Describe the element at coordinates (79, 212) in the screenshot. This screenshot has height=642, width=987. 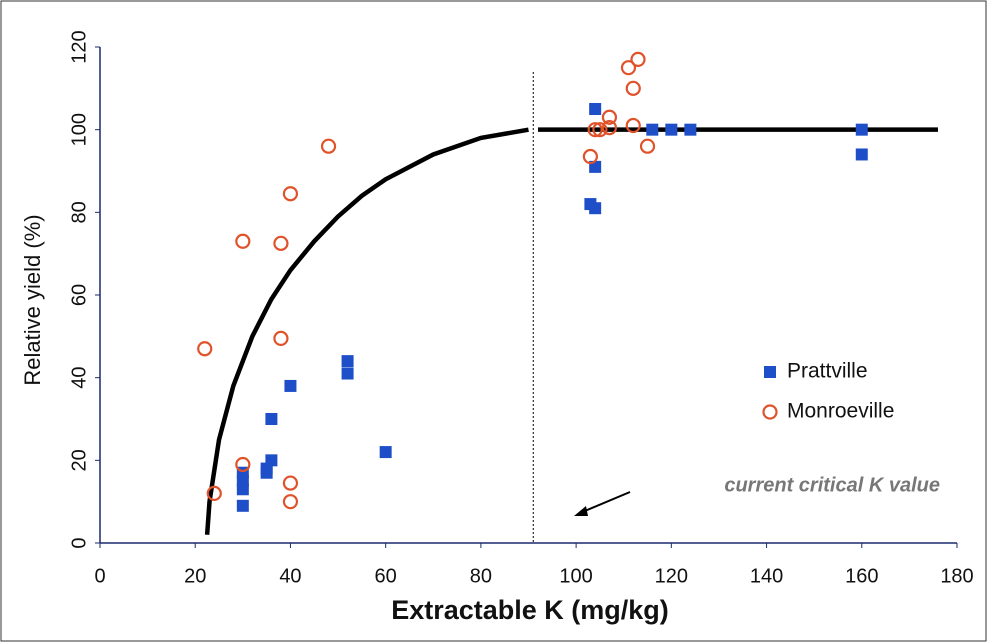
I see `y-tick-label: 80` at that location.